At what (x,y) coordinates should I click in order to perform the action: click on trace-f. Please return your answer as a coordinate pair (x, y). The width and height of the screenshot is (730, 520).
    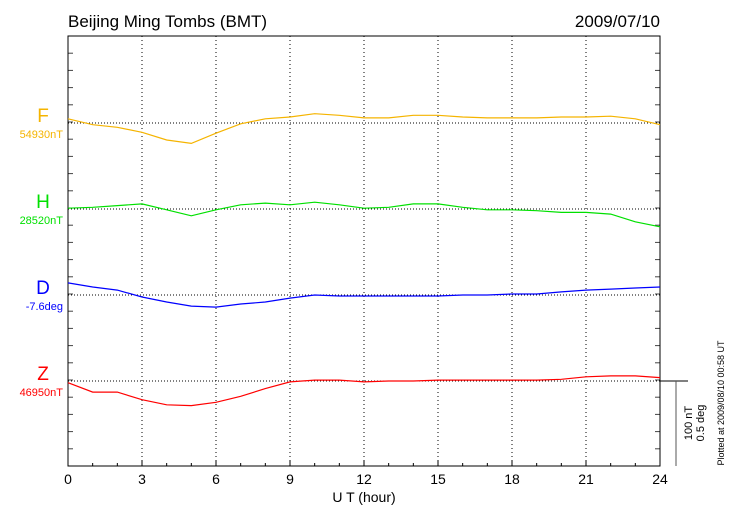
    Looking at the image, I should click on (364, 129).